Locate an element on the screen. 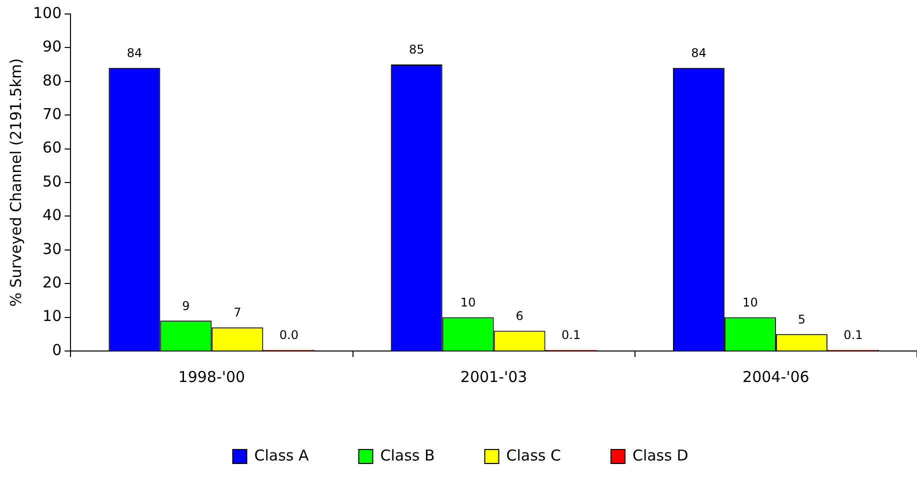 The height and width of the screenshot is (482, 917). y-tick-label: 40 is located at coordinates (52, 215).